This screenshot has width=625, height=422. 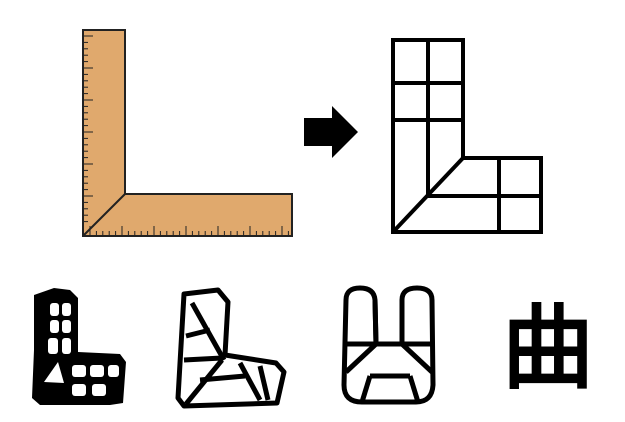 I want to click on l-grid-icon, so click(x=467, y=136).